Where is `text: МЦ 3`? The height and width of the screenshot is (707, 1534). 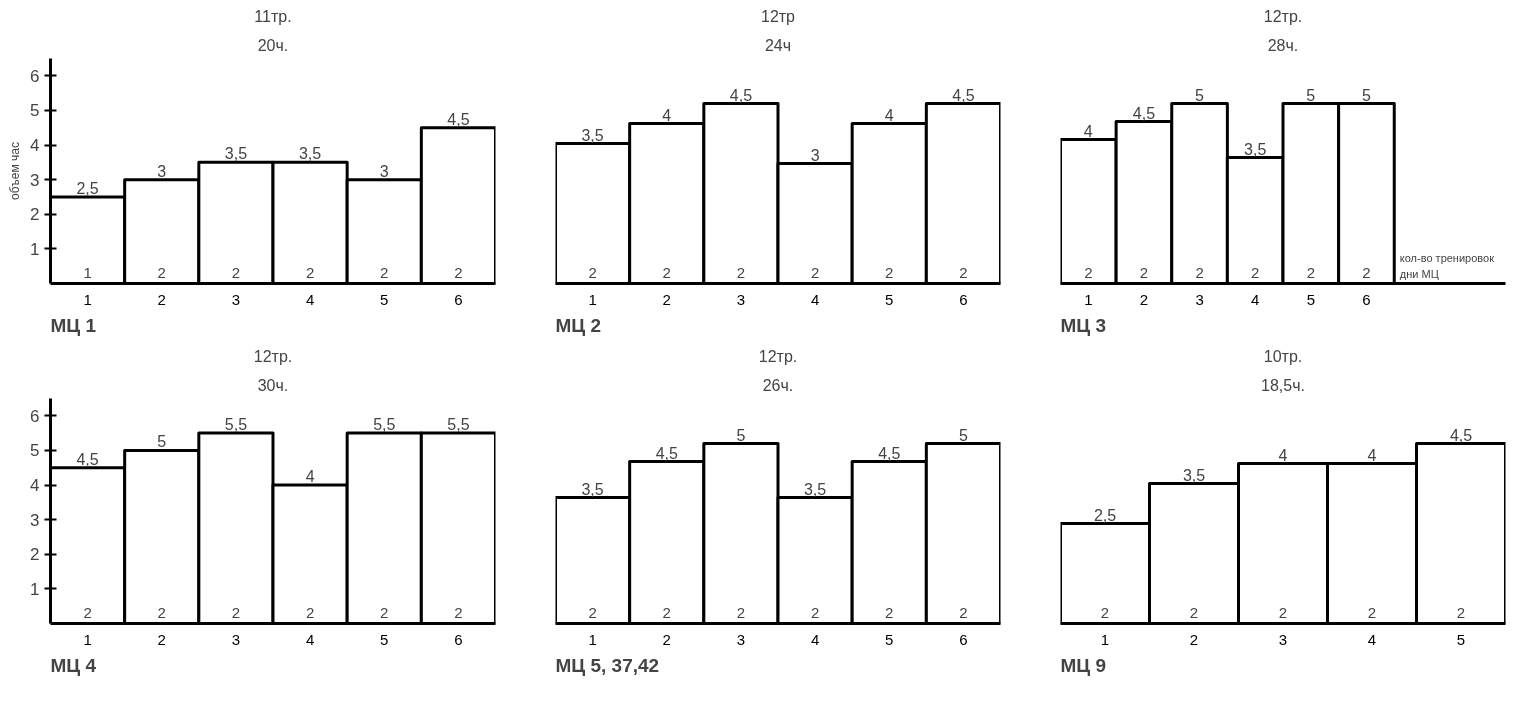
text: МЦ 3 is located at coordinates (1083, 325).